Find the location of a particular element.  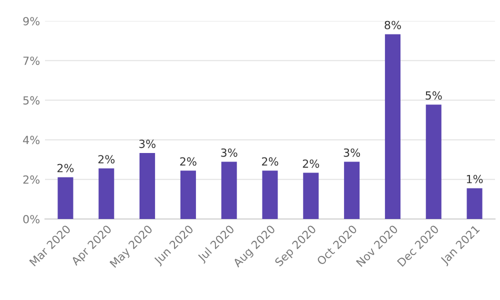

y-tick-label: 5% is located at coordinates (31, 100).